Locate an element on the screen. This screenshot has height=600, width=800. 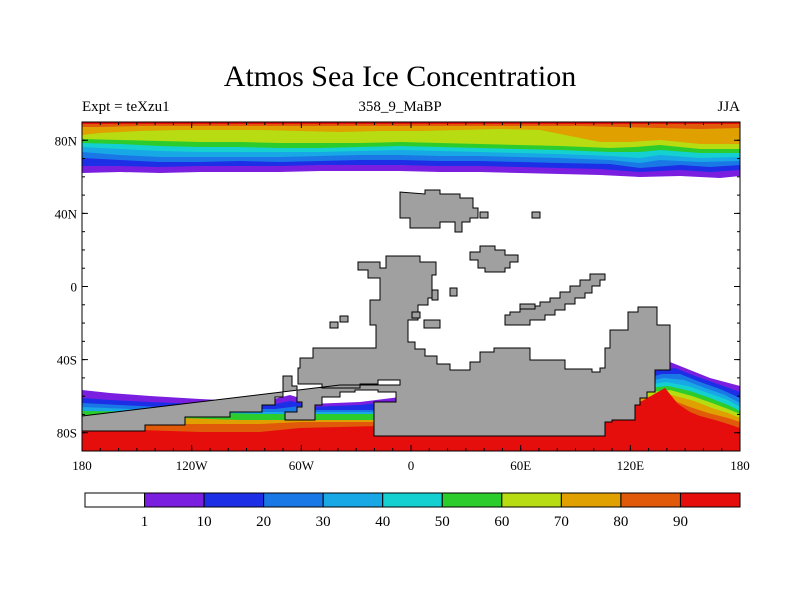
colorbar-label: 60 is located at coordinates (501, 522).